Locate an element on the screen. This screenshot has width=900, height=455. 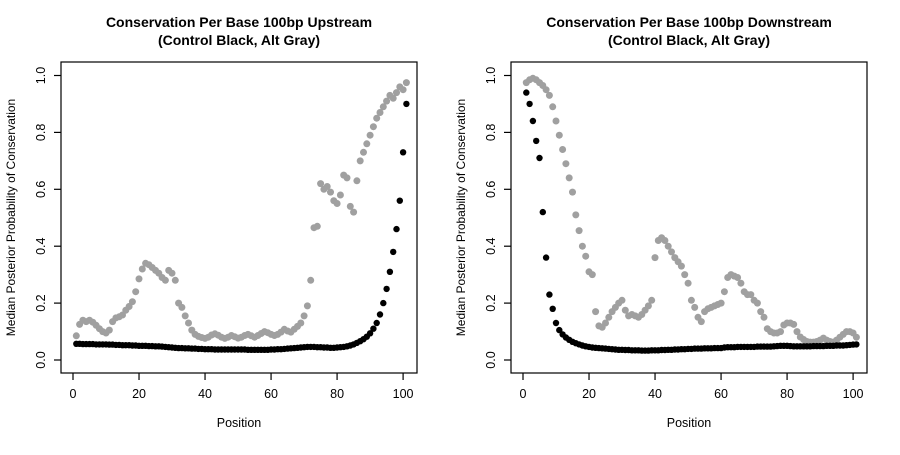
y-tick-label: 0.6 is located at coordinates (491, 189).